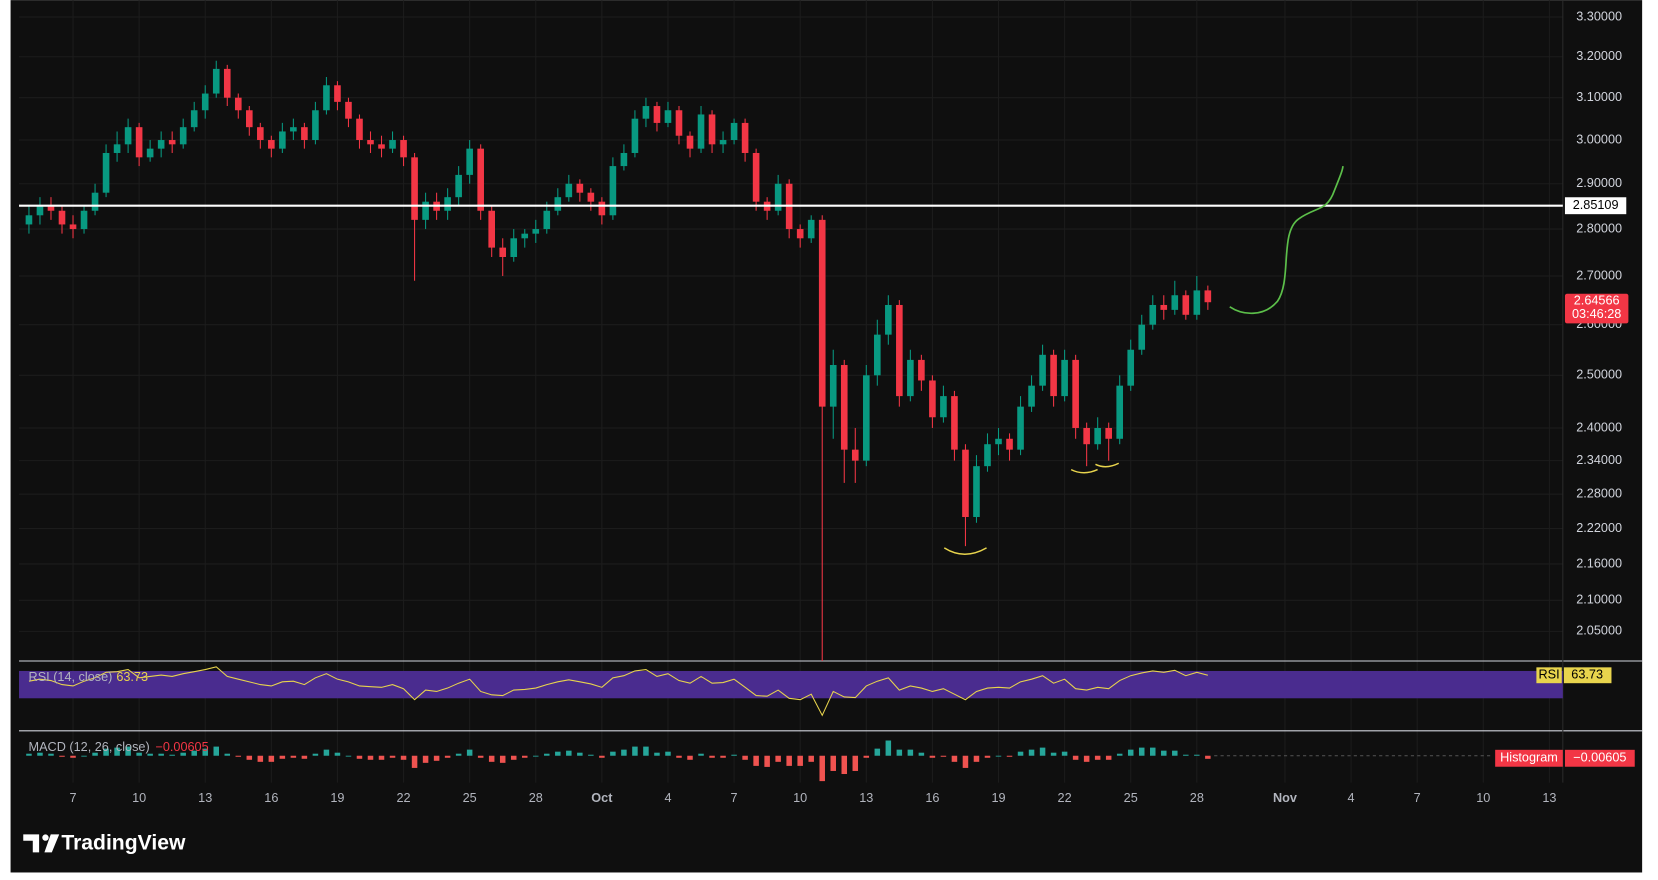 This screenshot has height=880, width=1658. Describe the element at coordinates (271, 798) in the screenshot. I see `x-tick-label: 16` at that location.